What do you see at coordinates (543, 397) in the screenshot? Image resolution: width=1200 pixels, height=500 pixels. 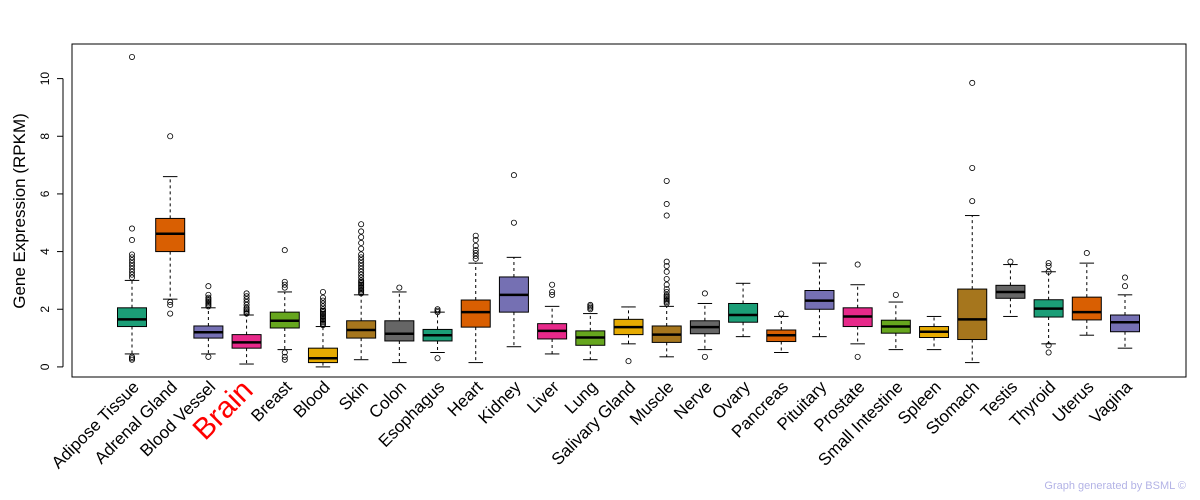 I see `x-category-label: Liver` at bounding box center [543, 397].